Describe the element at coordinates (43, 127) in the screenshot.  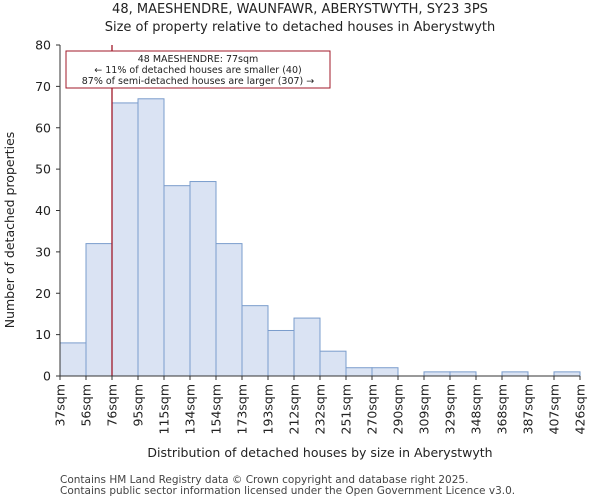
I see `y-tick-label: 60` at that location.